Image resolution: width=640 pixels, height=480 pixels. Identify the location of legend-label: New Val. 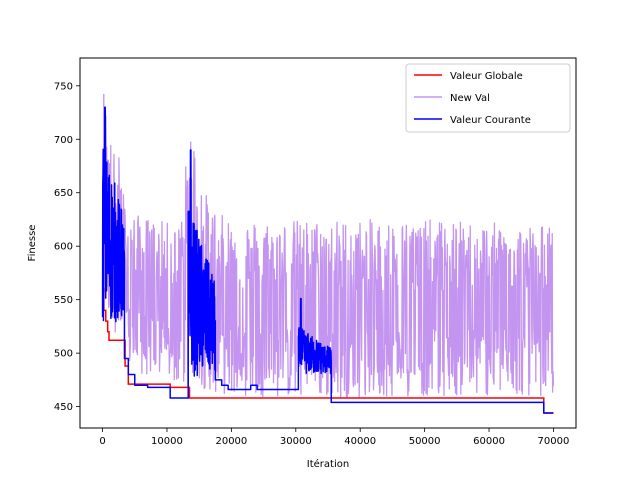
(470, 98).